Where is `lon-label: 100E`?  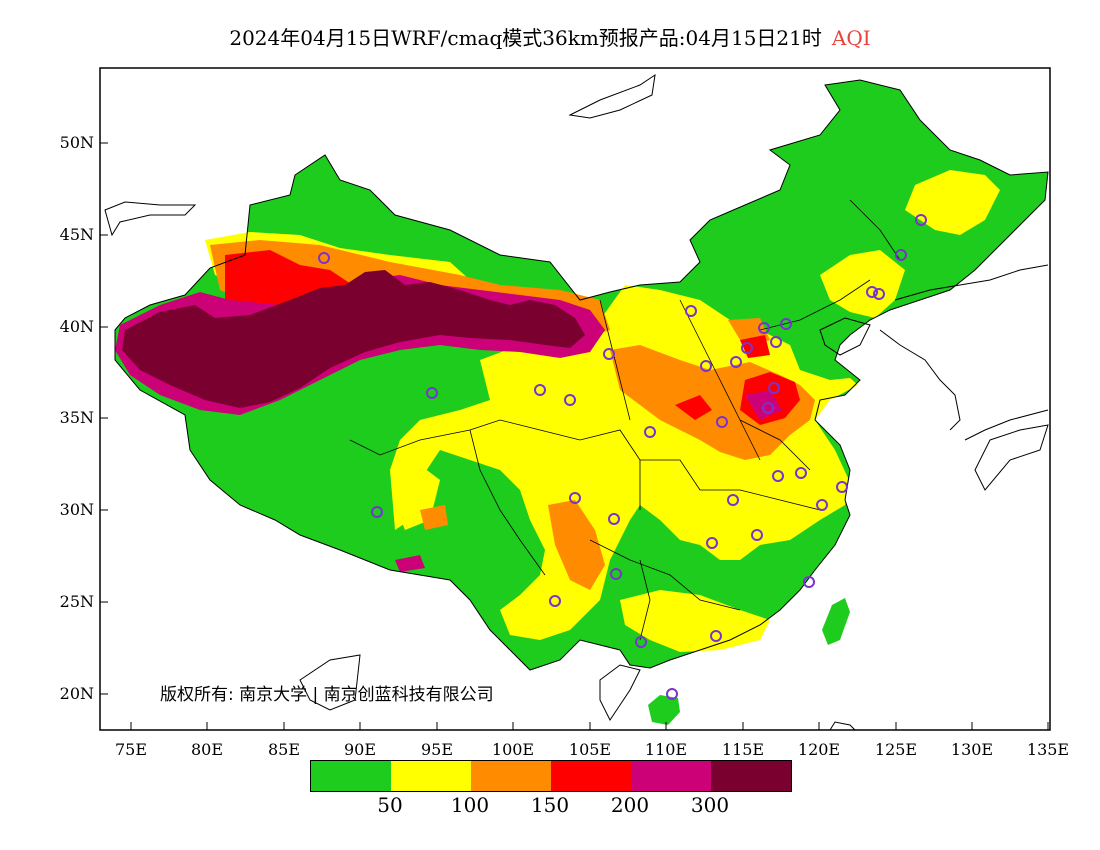 lon-label: 100E is located at coordinates (513, 749).